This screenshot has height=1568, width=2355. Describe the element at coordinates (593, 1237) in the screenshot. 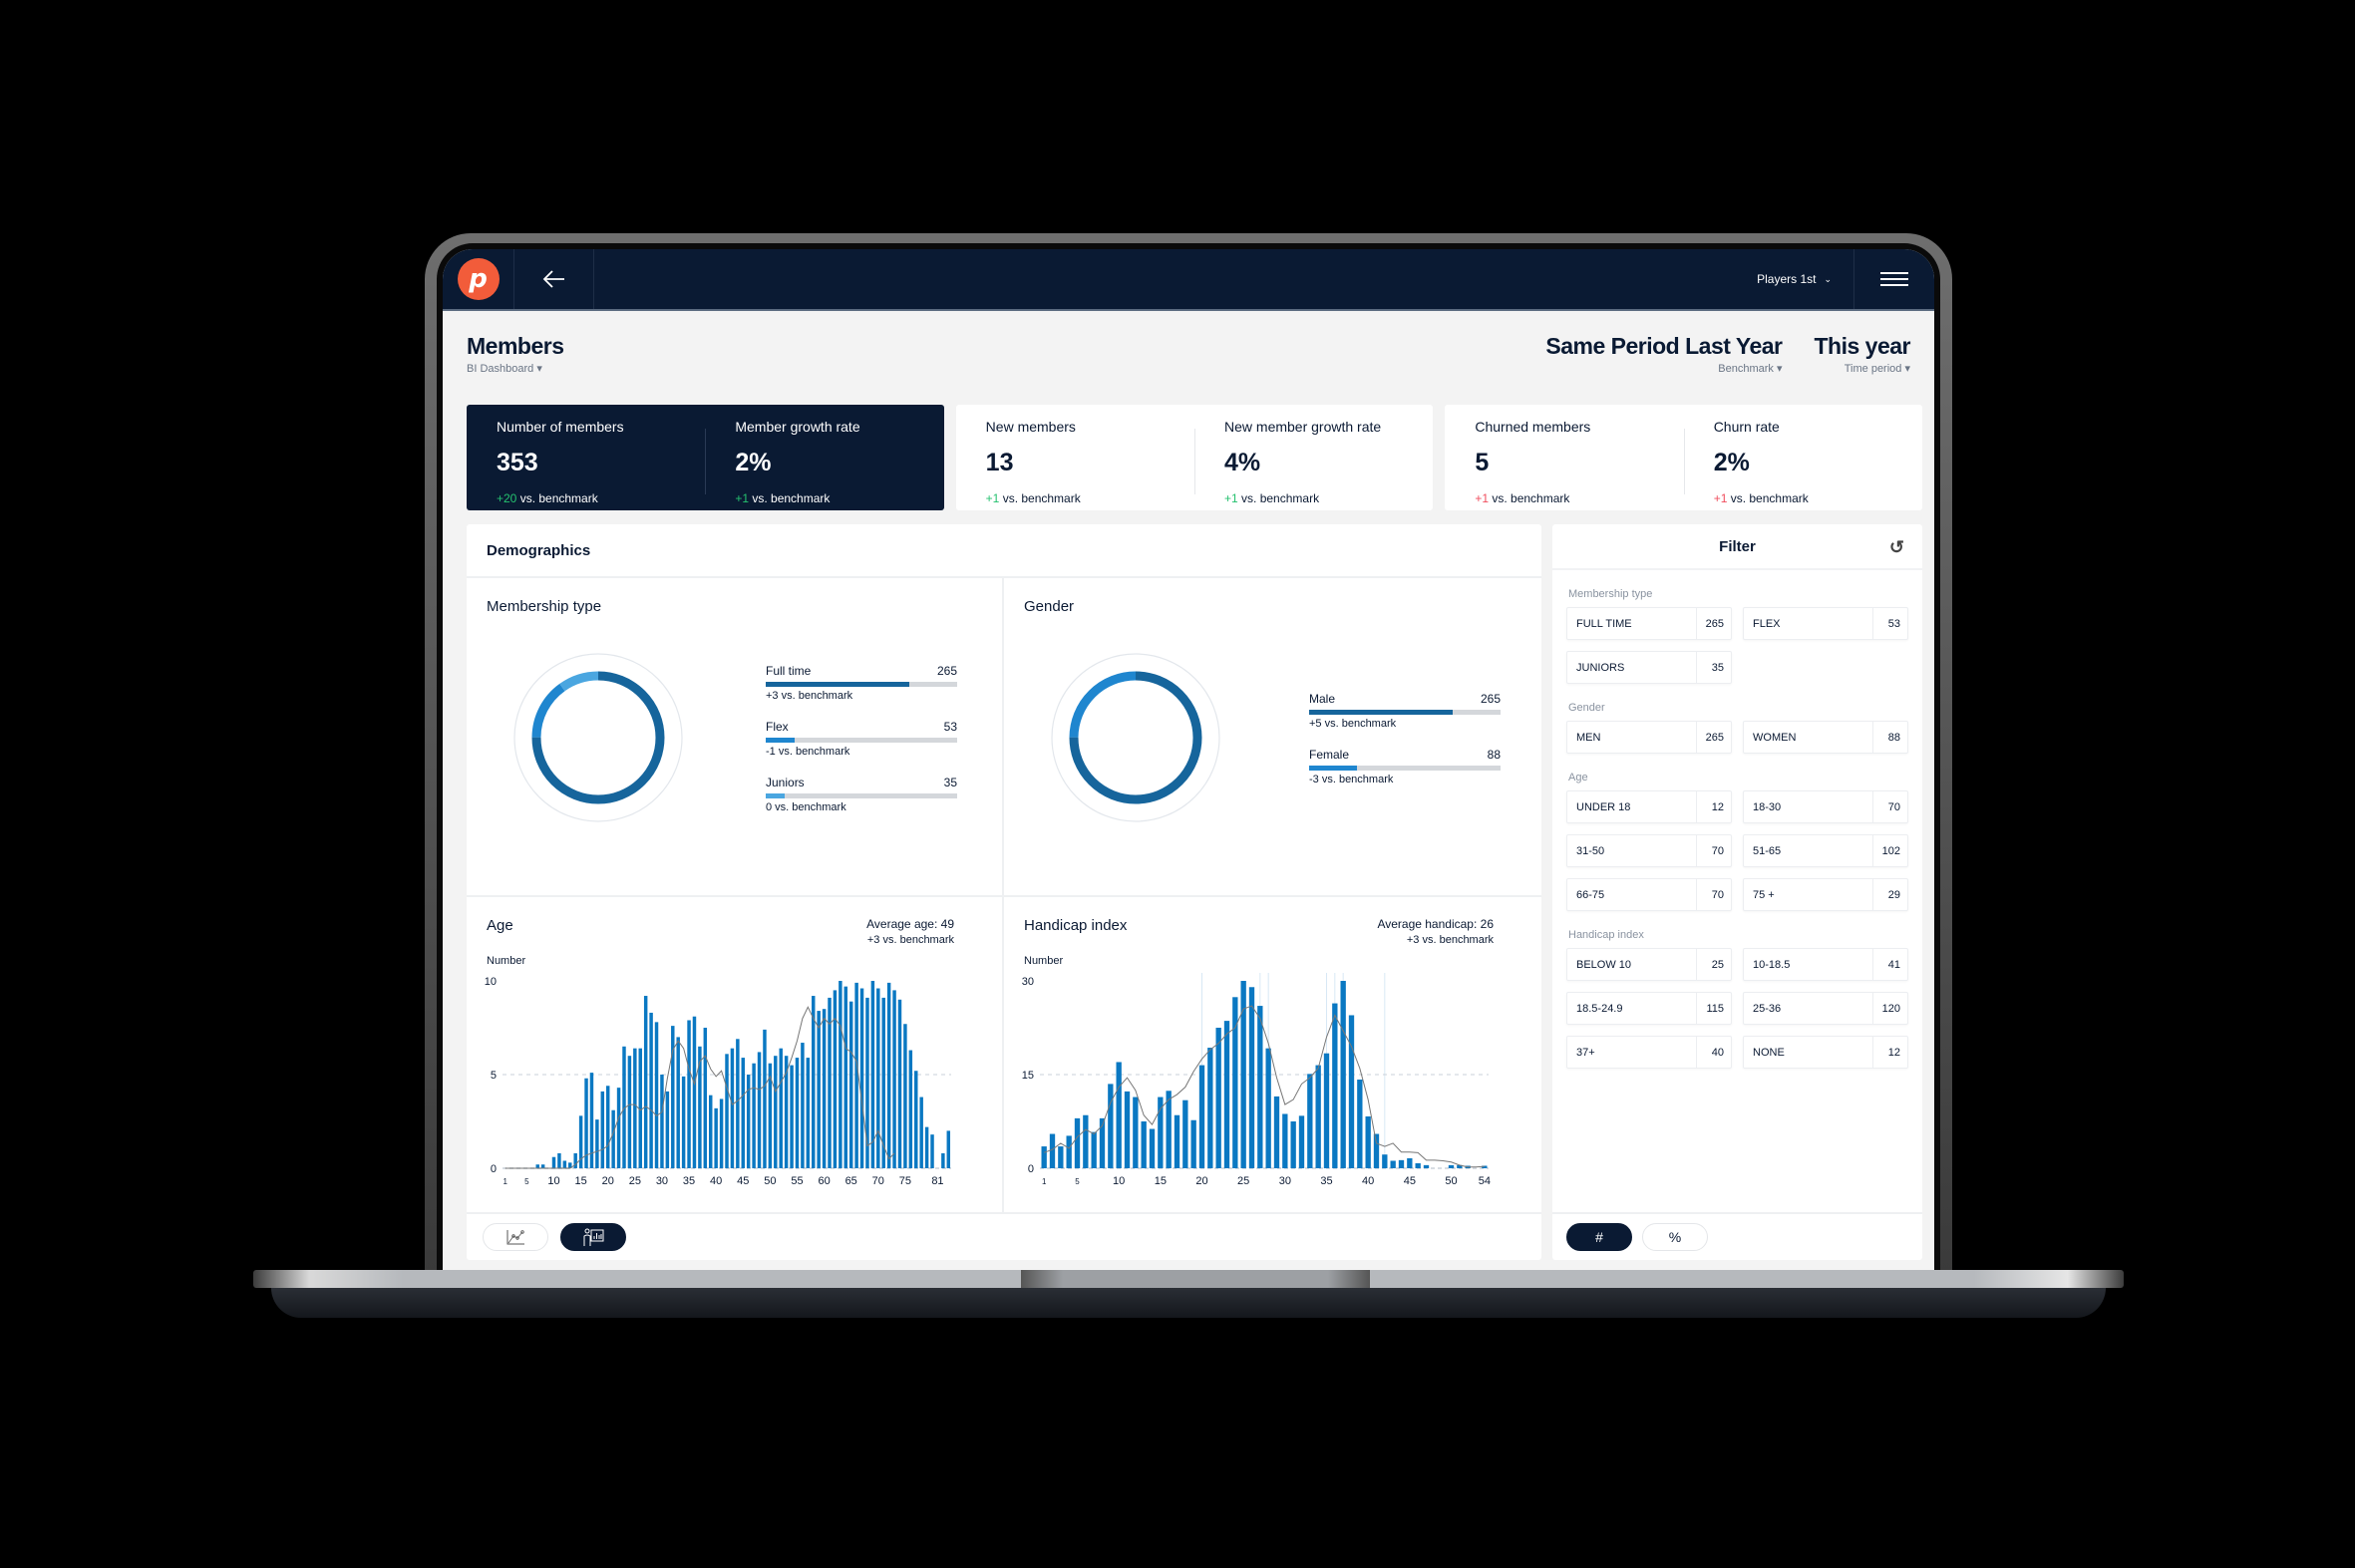

I see `presenter-view-button` at that location.